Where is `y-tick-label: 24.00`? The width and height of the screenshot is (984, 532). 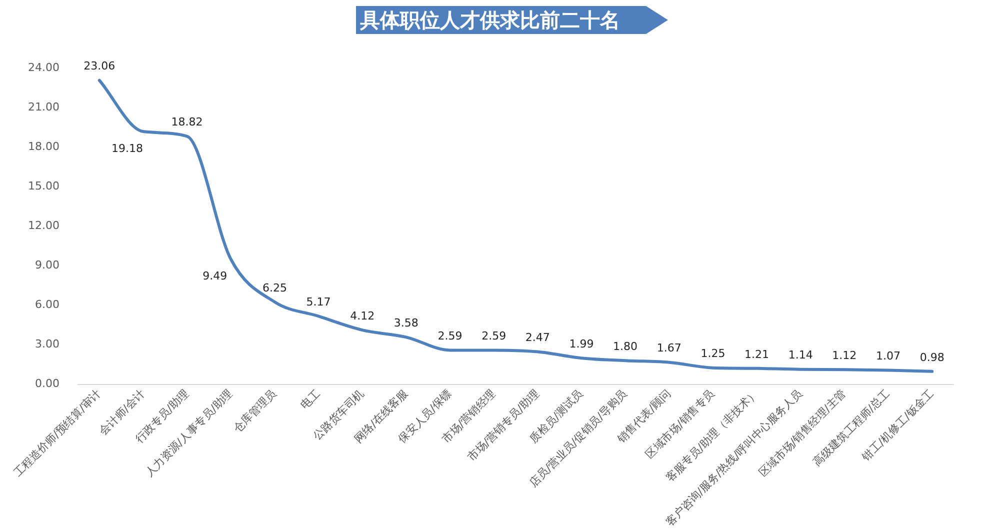 y-tick-label: 24.00 is located at coordinates (44, 67).